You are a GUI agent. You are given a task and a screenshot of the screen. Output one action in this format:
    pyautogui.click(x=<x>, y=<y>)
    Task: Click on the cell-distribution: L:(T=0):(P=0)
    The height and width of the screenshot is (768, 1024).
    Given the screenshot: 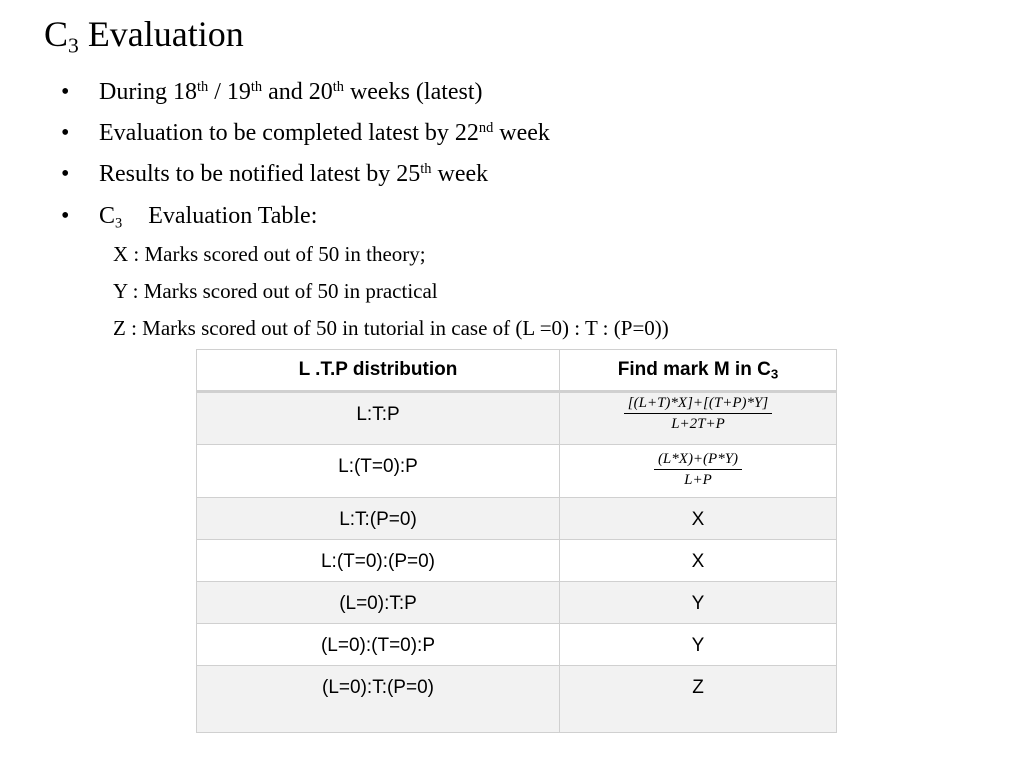 What is the action you would take?
    pyautogui.click(x=378, y=560)
    